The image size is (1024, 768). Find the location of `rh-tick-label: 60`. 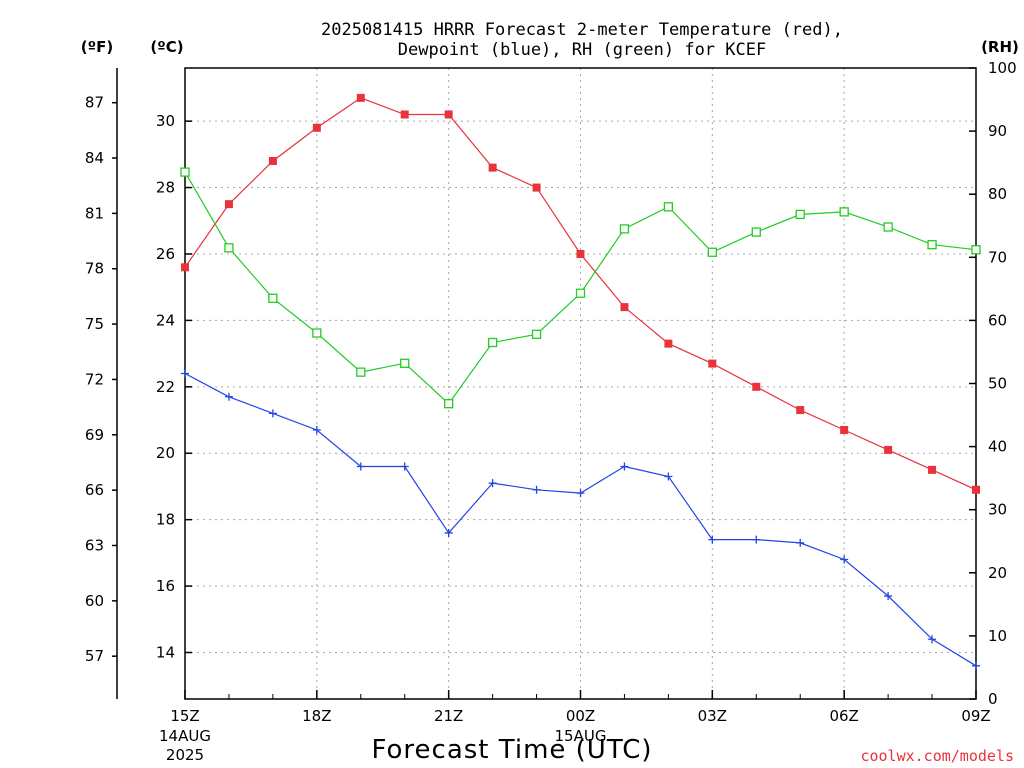

rh-tick-label: 60 is located at coordinates (997, 320).